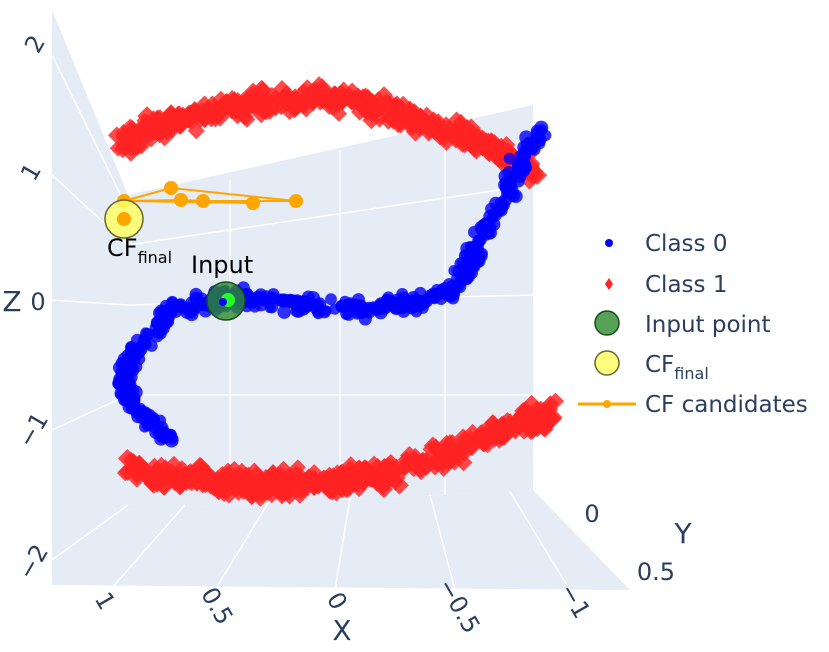  Describe the element at coordinates (686, 285) in the screenshot. I see `legend-label-class1: Class 1` at that location.